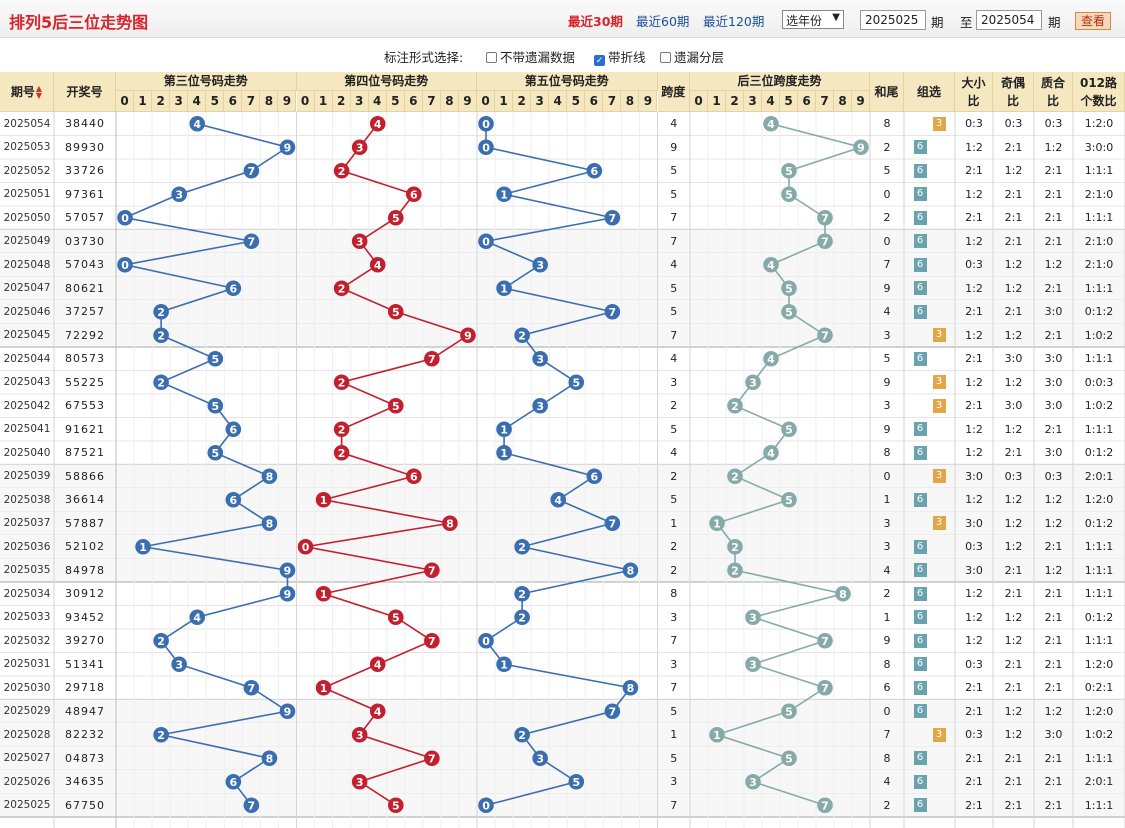 The image size is (1125, 828). I want to click on sort-icon: ▲ ▼, so click(39, 91).